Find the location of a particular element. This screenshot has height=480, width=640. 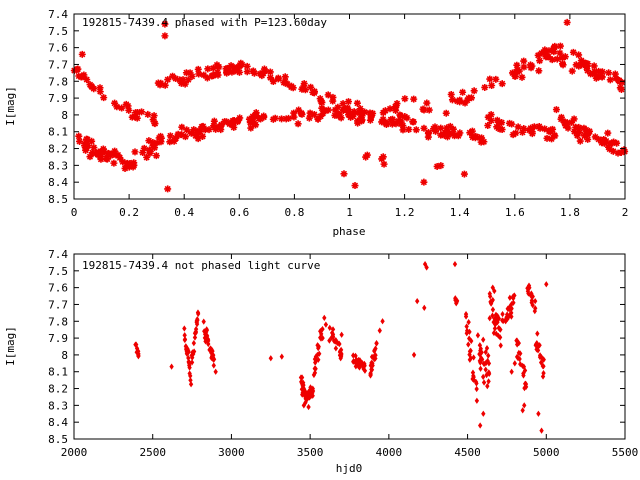

y-tick-label: 8 is located at coordinates (64, 355).